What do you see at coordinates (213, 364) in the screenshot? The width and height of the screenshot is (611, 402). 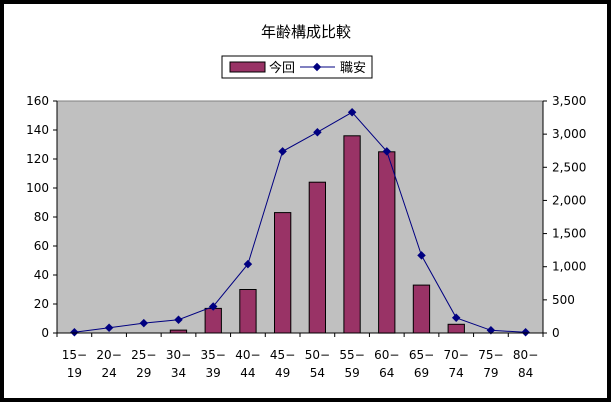 I see `x-tick-label-4: 35− 39` at bounding box center [213, 364].